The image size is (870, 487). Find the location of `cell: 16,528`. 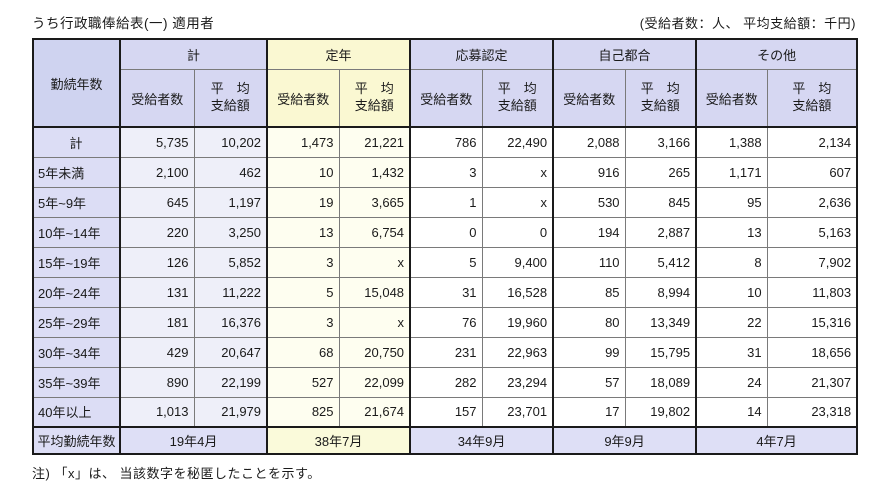

cell: 16,528 is located at coordinates (517, 292).